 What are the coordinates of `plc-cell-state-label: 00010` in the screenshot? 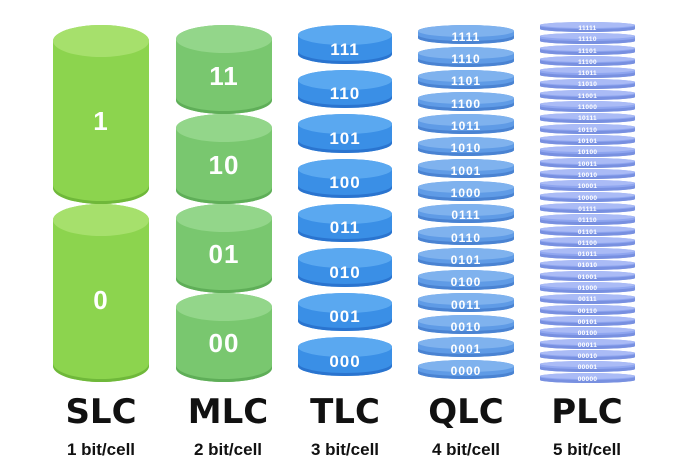 It's located at (587, 356).